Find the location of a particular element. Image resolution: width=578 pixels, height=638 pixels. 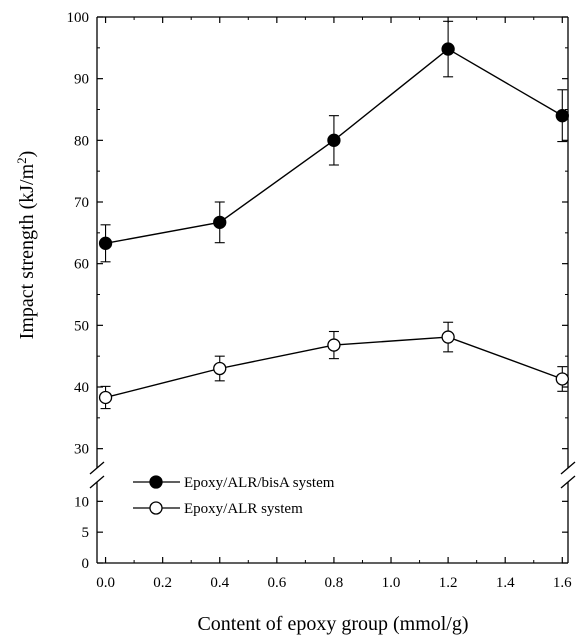

x-tick-label: 1.0 is located at coordinates (391, 583).